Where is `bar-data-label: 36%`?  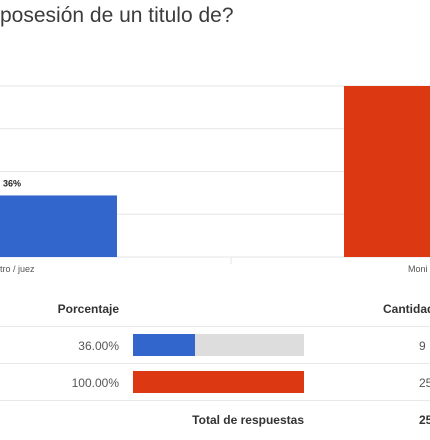
bar-data-label: 36% is located at coordinates (12, 183).